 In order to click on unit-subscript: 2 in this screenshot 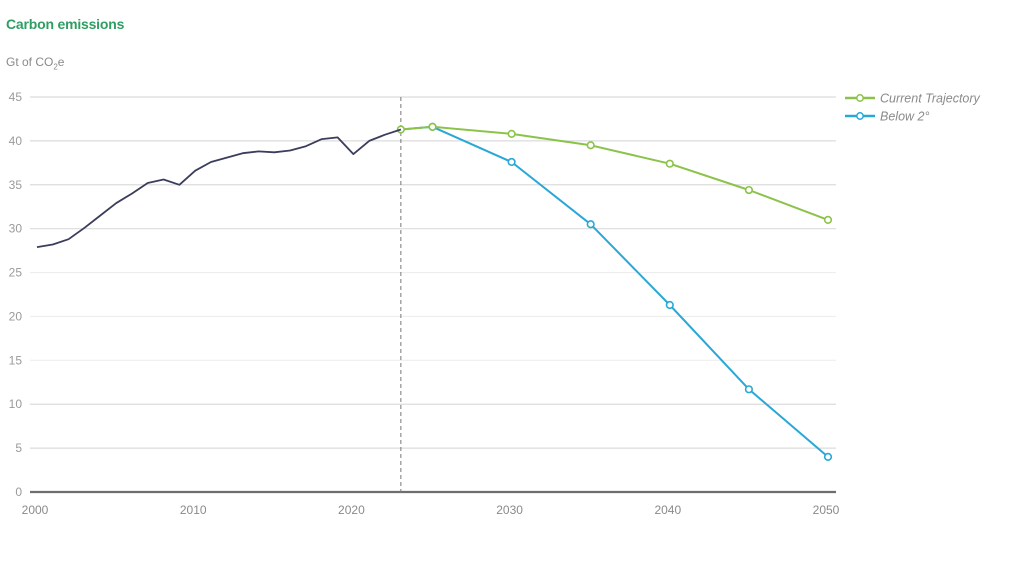, I will do `click(55, 67)`.